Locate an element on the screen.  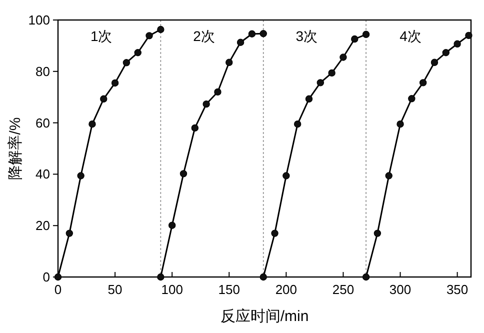
x-tick-label: 350 is located at coordinates (457, 289).